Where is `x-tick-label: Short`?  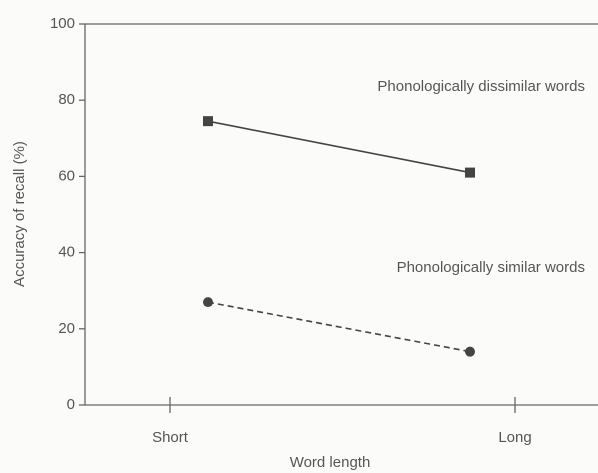
x-tick-label: Short is located at coordinates (170, 437).